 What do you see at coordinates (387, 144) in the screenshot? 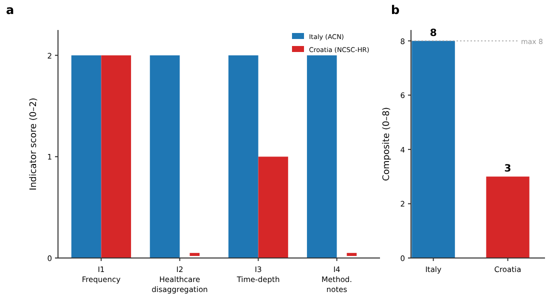
I see `y-axis-title: Composite (0–8)` at bounding box center [387, 144].